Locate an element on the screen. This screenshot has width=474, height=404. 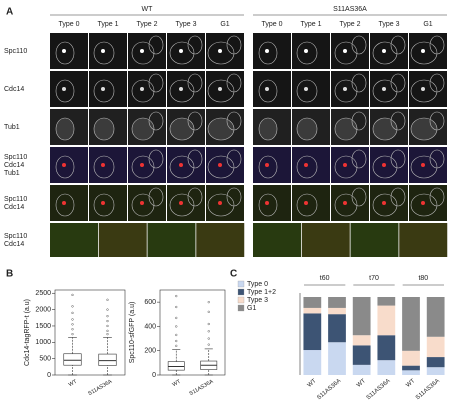
y-tick-label: 600 is located at coordinates (150, 302).